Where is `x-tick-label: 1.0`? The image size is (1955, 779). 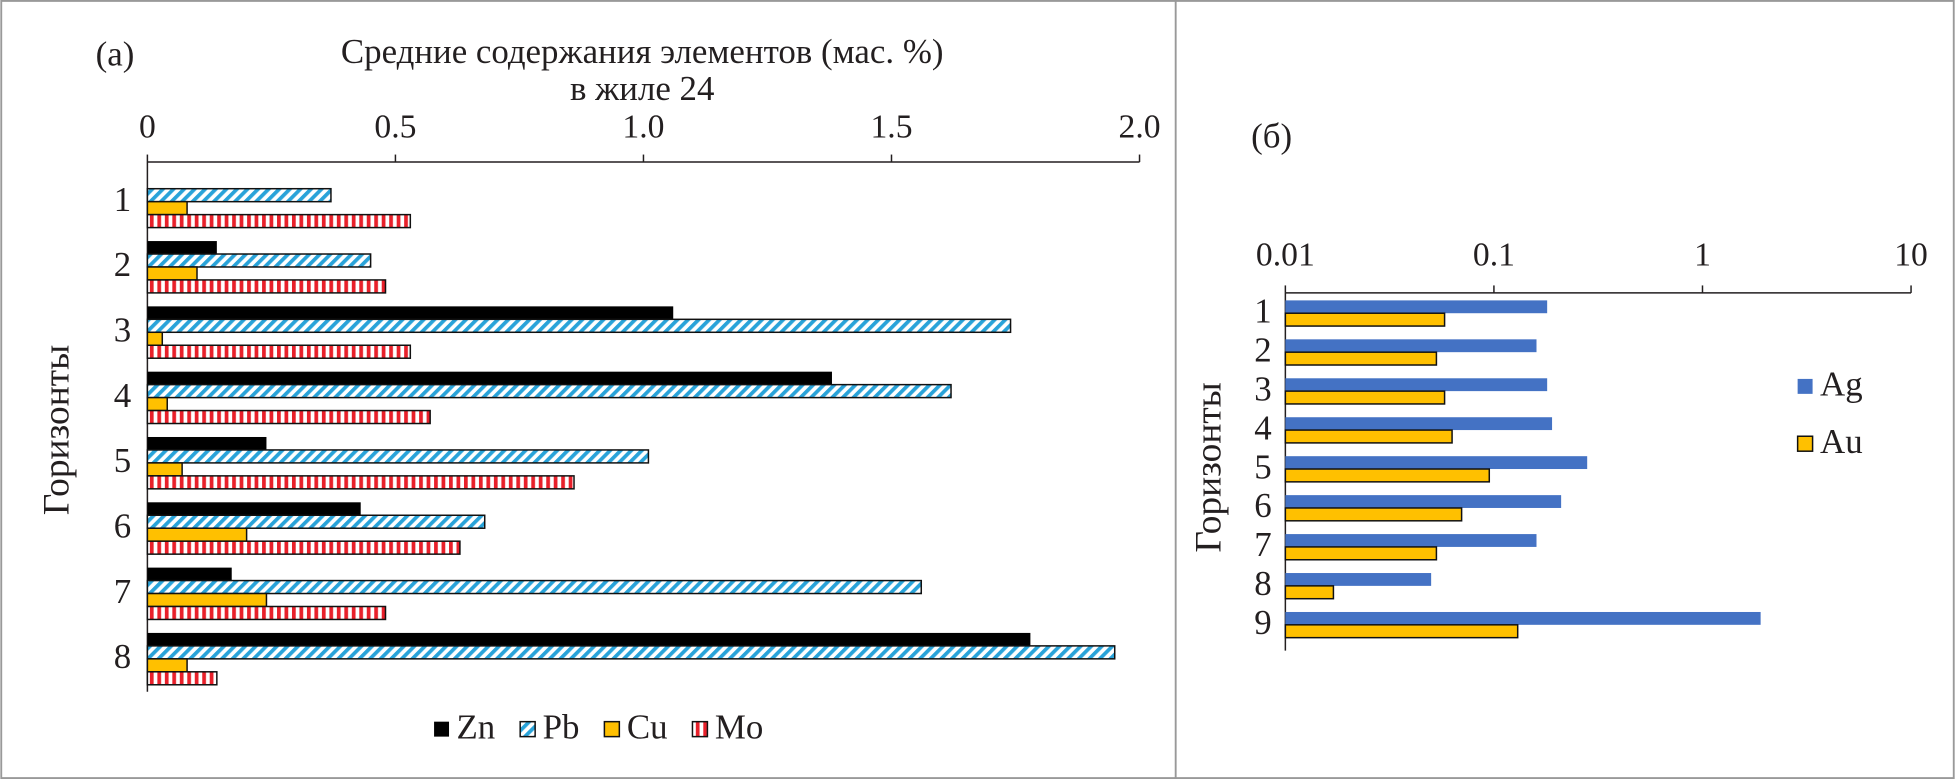
x-tick-label: 1.0 is located at coordinates (643, 126).